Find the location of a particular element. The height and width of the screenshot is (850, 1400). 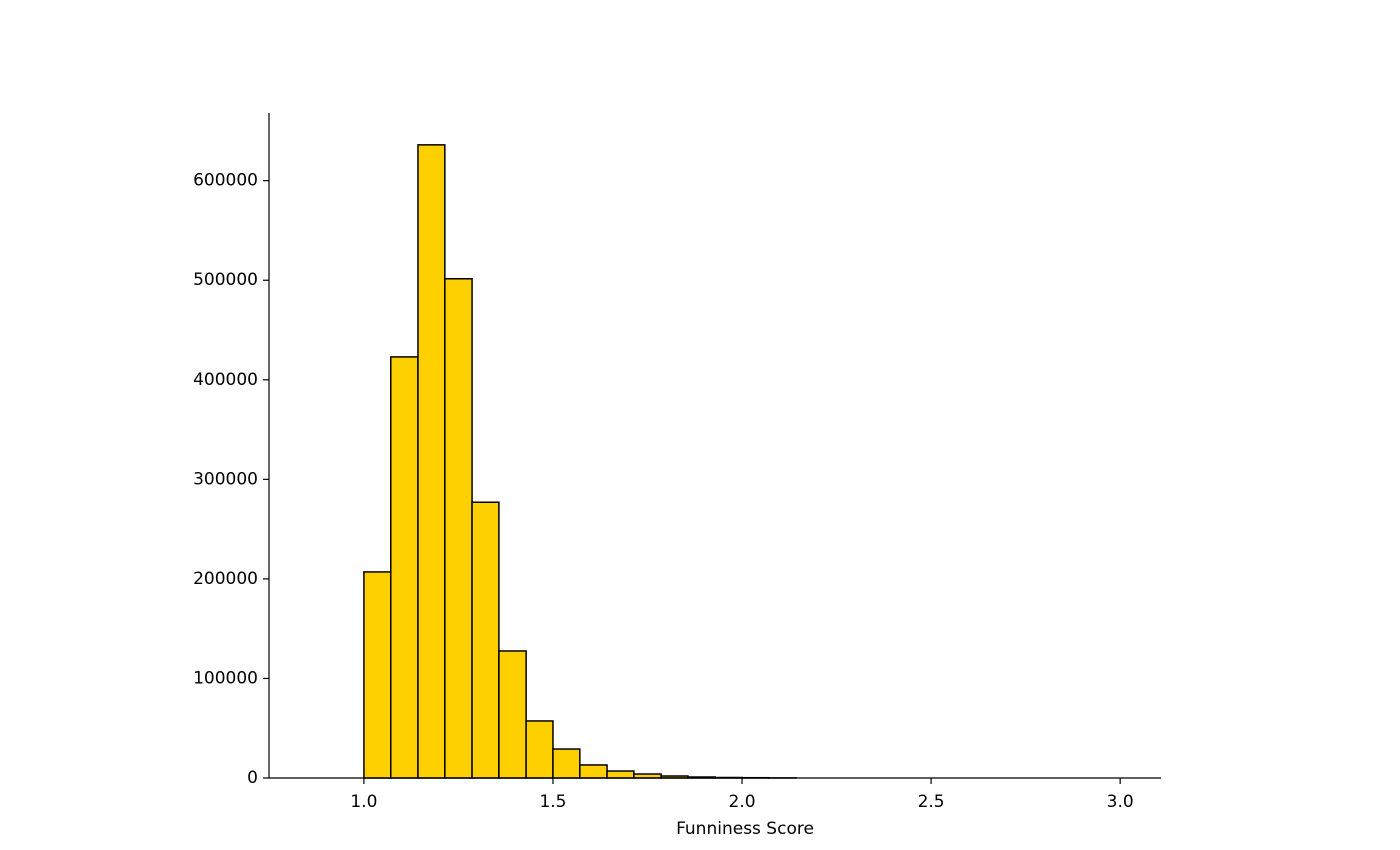

y-tick-label: 300000 is located at coordinates (225, 479).